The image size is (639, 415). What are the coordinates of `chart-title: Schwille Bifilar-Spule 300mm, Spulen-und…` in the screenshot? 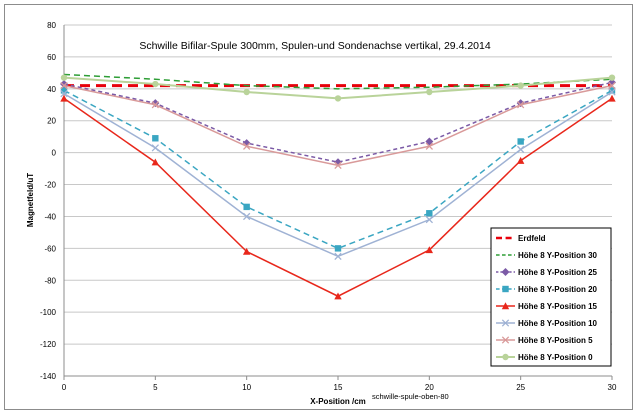 It's located at (315, 46).